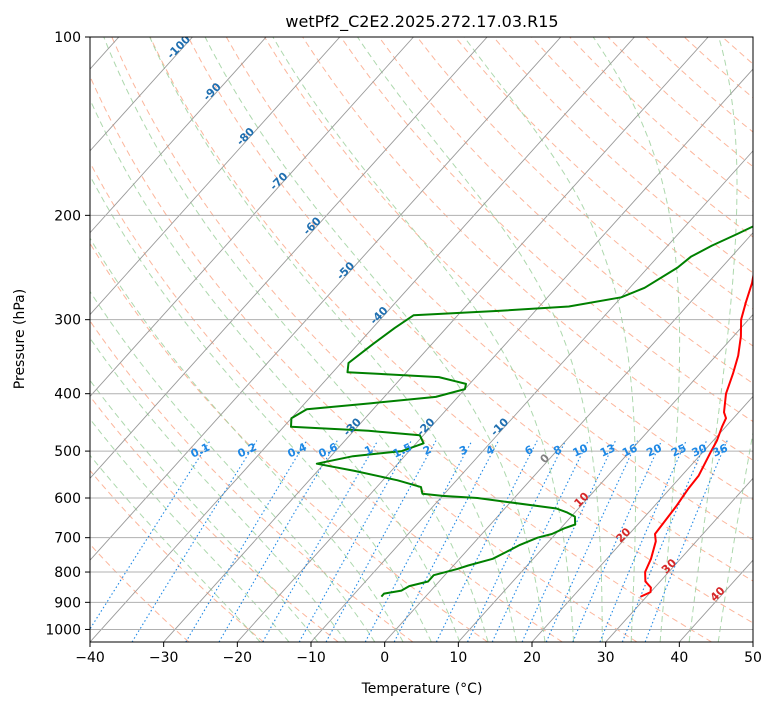 This screenshot has width=775, height=708. What do you see at coordinates (352, 426) in the screenshot?
I see `dry-adiabat-label: -30` at bounding box center [352, 426].